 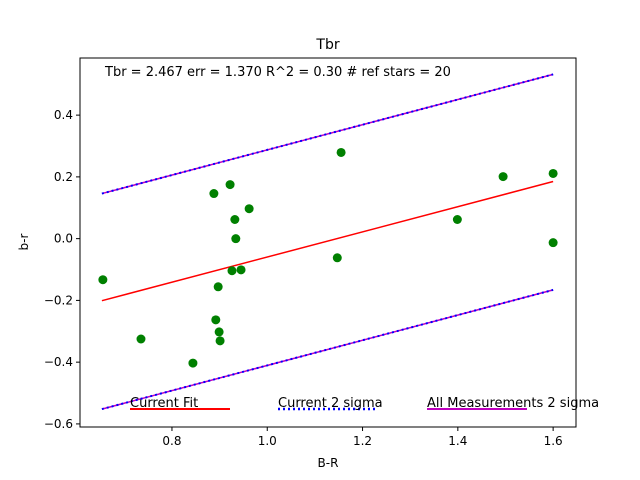 I want to click on x-tick-label: 1.6, so click(x=553, y=441).